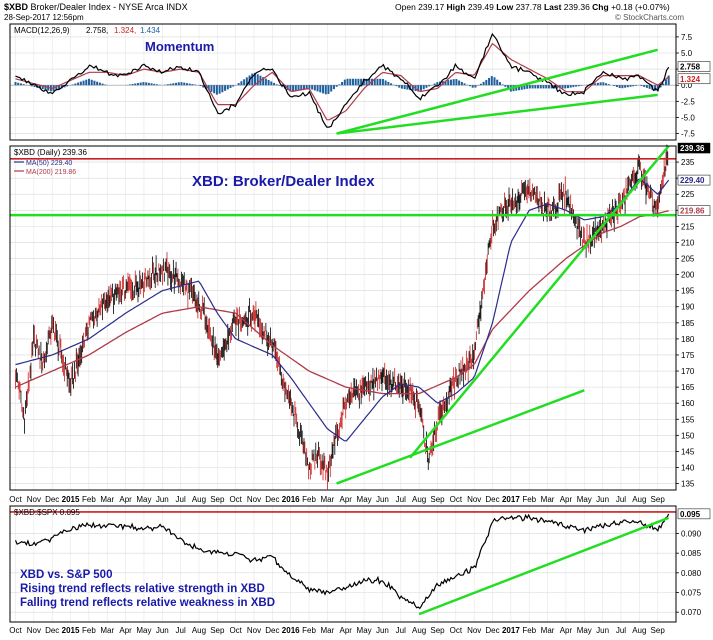 The width and height of the screenshot is (713, 640). What do you see at coordinates (456, 499) in the screenshot?
I see `price-x-label: Oct` at bounding box center [456, 499].